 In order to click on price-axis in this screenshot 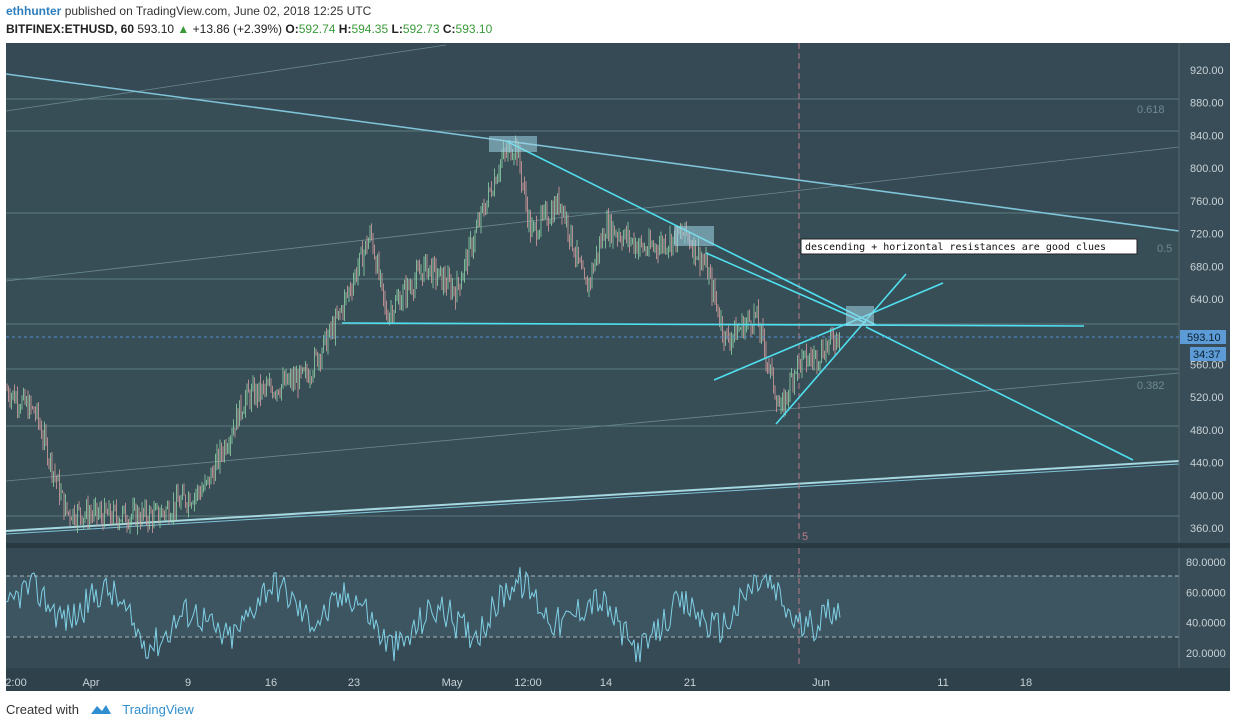, I will do `click(1204, 293)`.